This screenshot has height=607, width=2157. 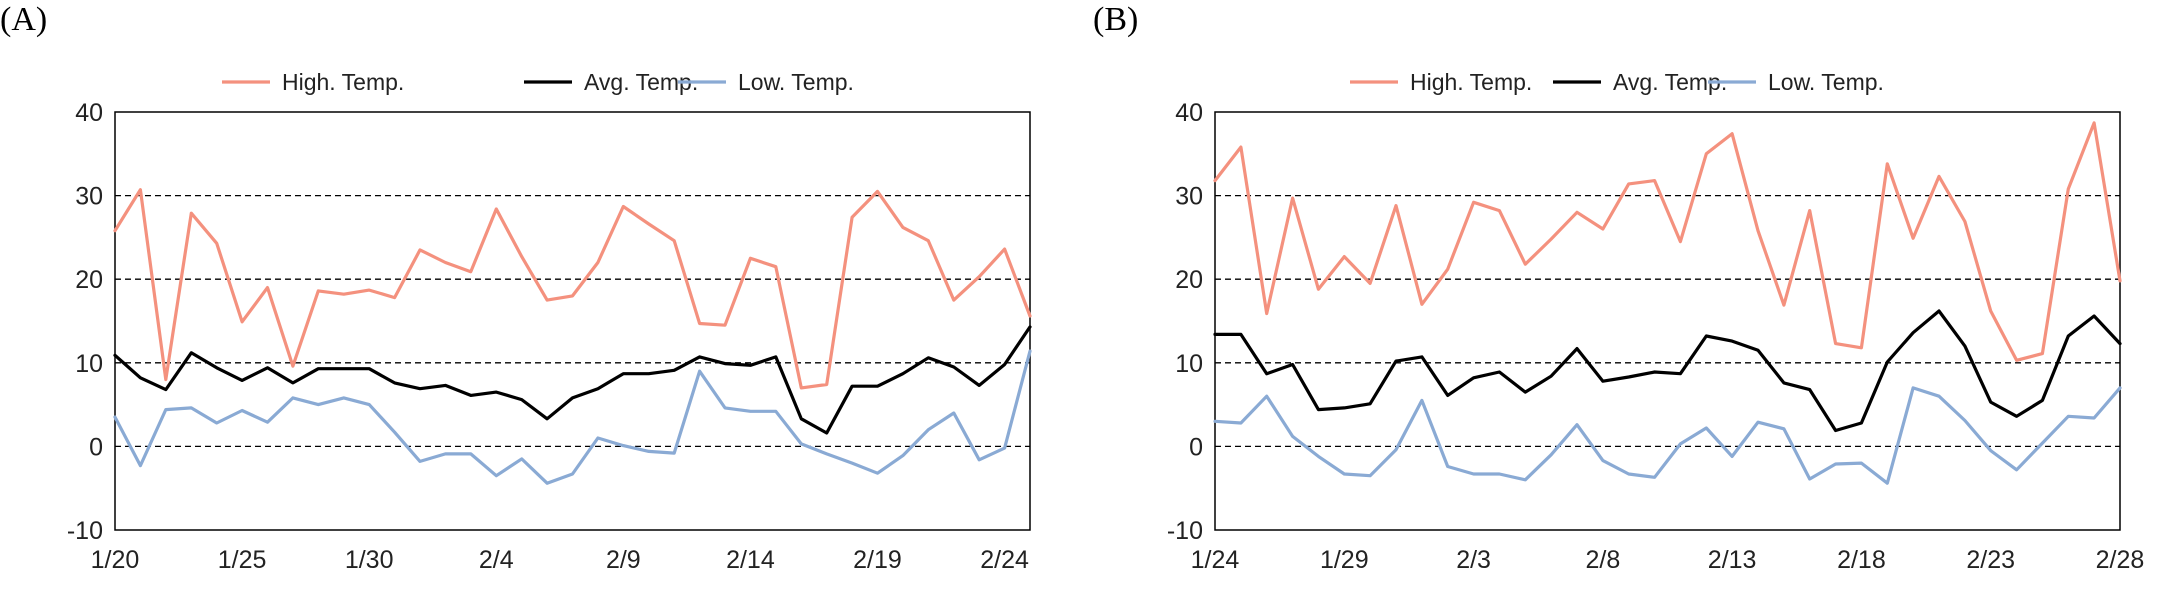 What do you see at coordinates (1602, 560) in the screenshot?
I see `x-tick-label: 2/8` at bounding box center [1602, 560].